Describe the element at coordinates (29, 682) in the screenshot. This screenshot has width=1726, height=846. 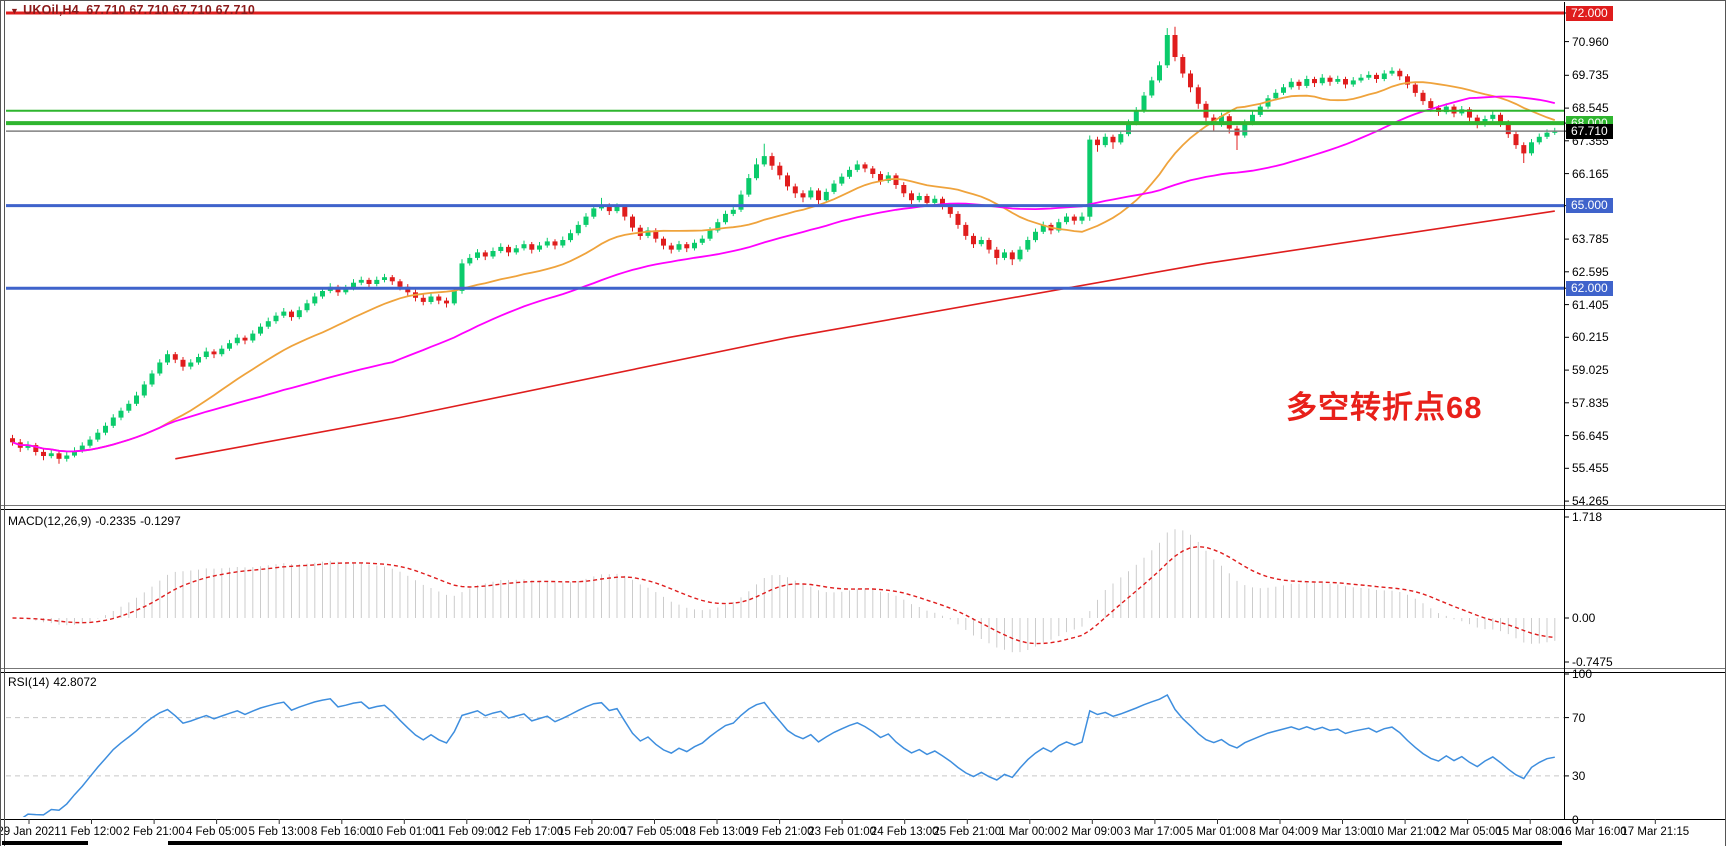
I see `rsi-name: RSI(14)` at that location.